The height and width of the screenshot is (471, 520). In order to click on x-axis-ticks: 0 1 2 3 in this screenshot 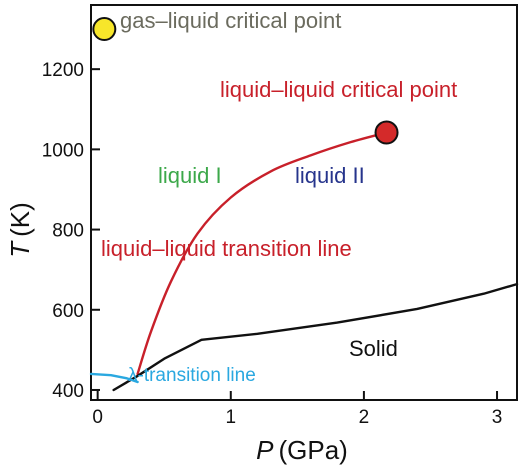, I will do `click(297, 409)`.